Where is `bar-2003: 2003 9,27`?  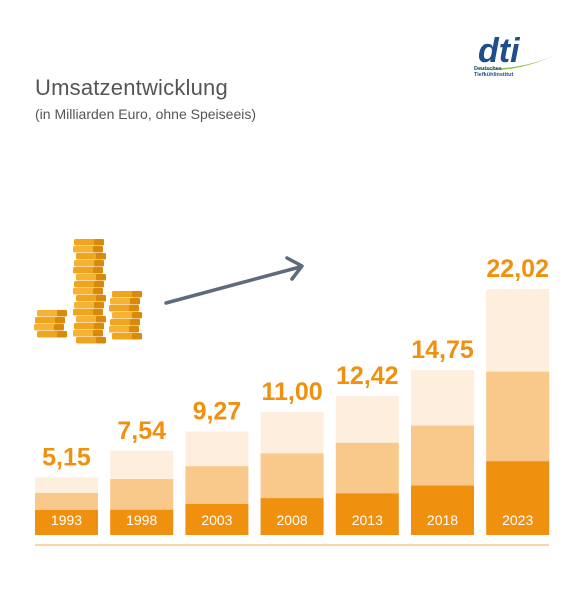 bar-2003: 2003 9,27 is located at coordinates (217, 466).